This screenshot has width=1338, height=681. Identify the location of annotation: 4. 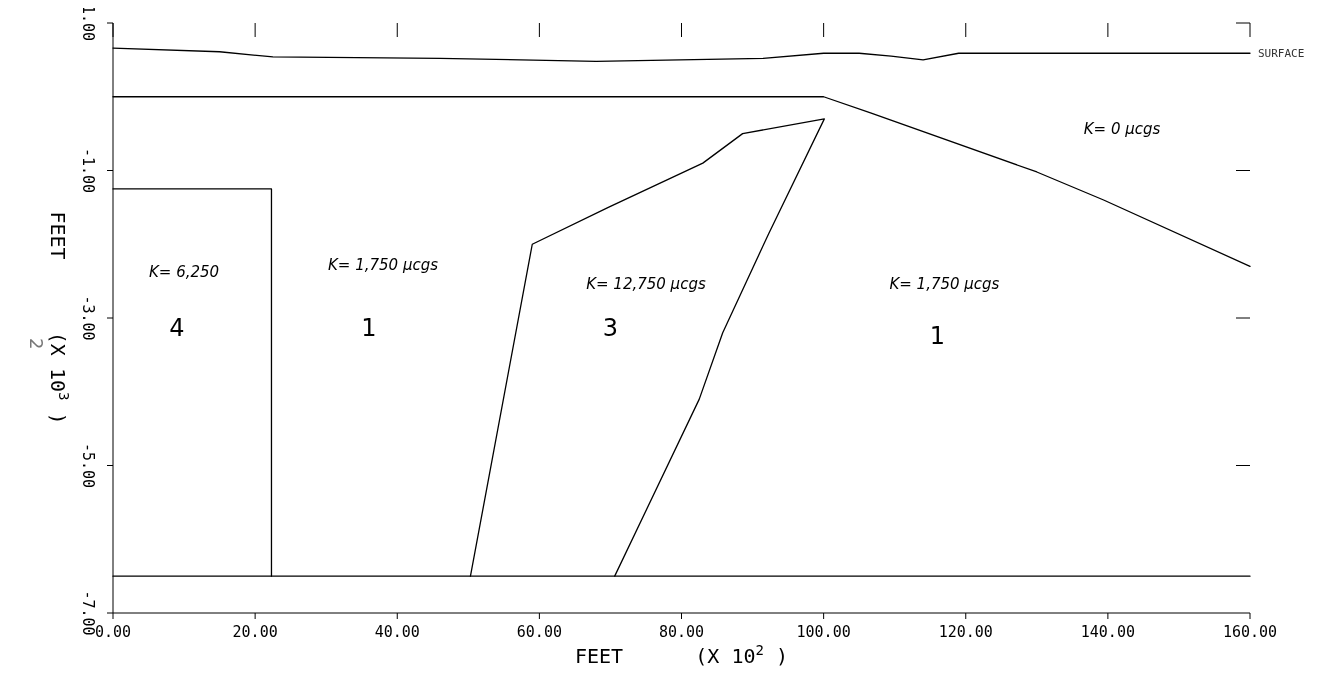
(177, 328).